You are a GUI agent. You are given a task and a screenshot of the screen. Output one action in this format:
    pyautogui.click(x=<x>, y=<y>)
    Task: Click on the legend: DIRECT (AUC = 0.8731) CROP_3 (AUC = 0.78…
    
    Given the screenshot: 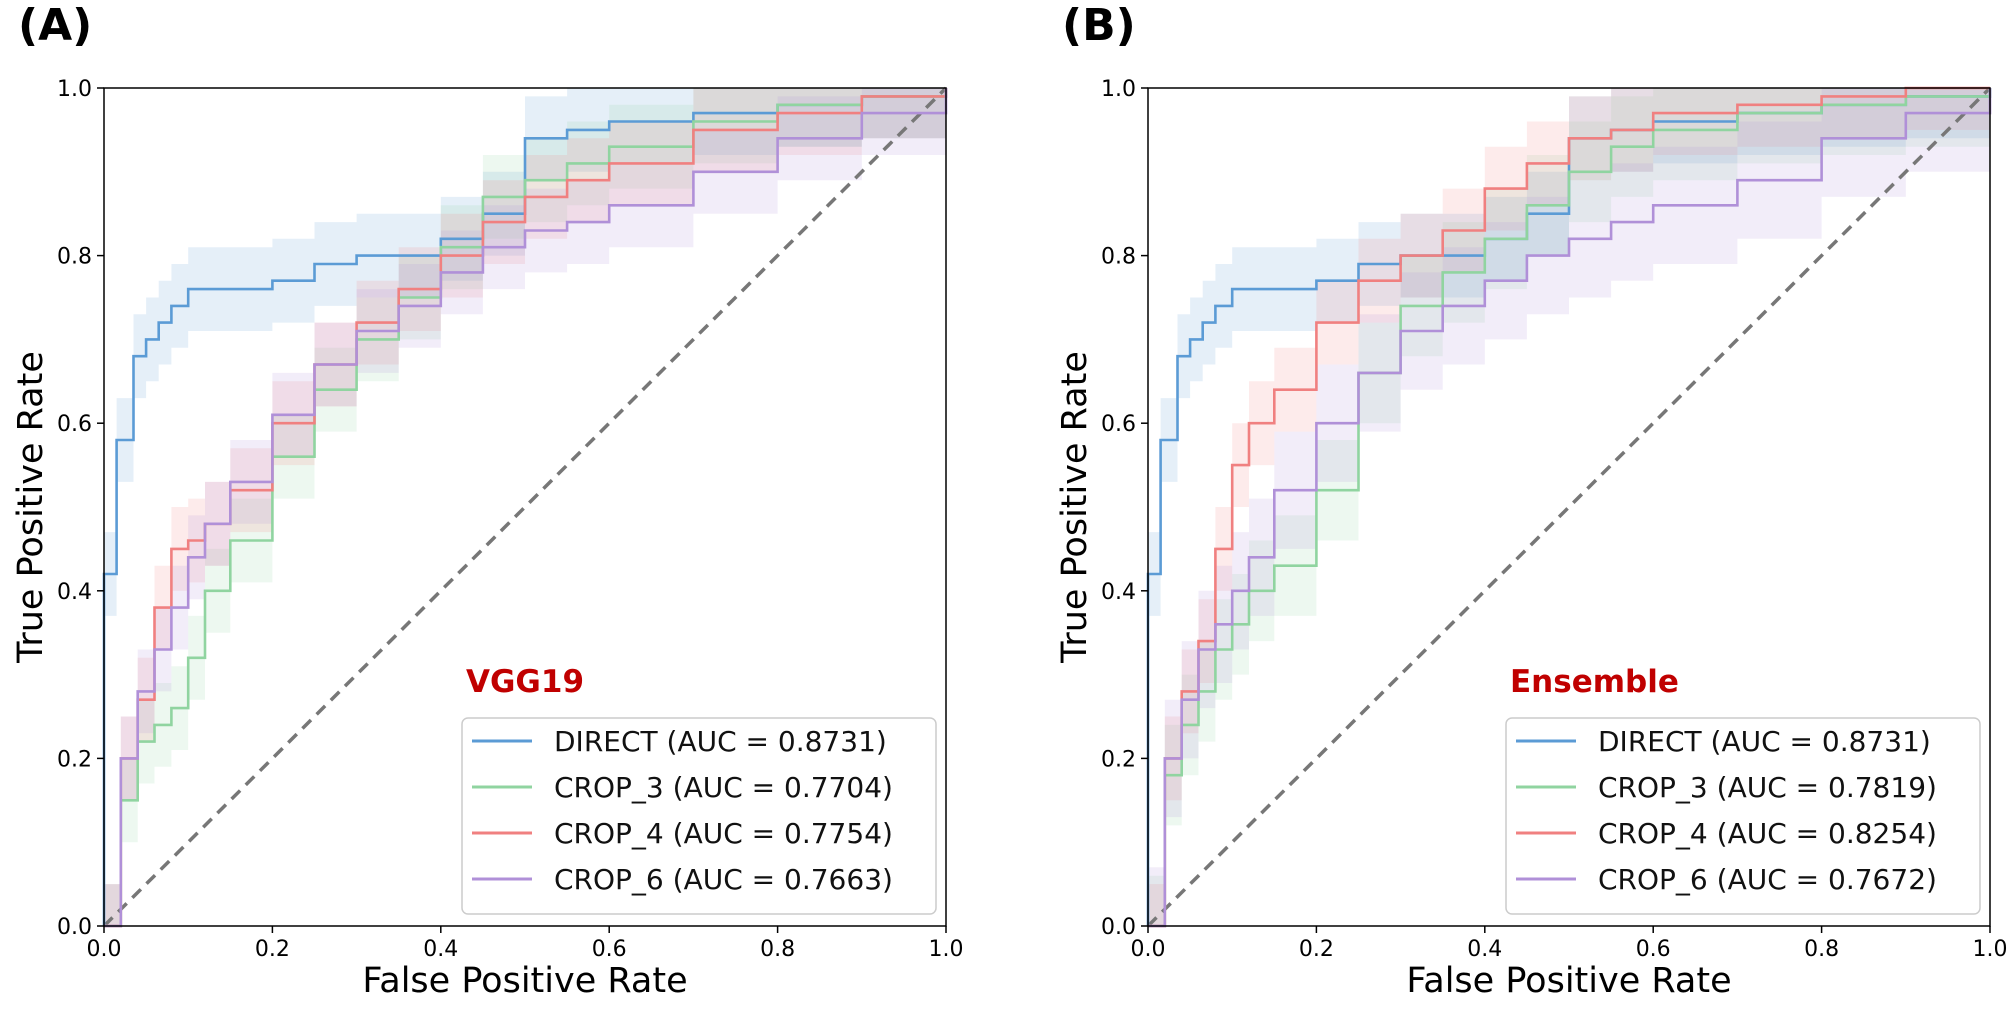 What is the action you would take?
    pyautogui.click(x=1743, y=816)
    